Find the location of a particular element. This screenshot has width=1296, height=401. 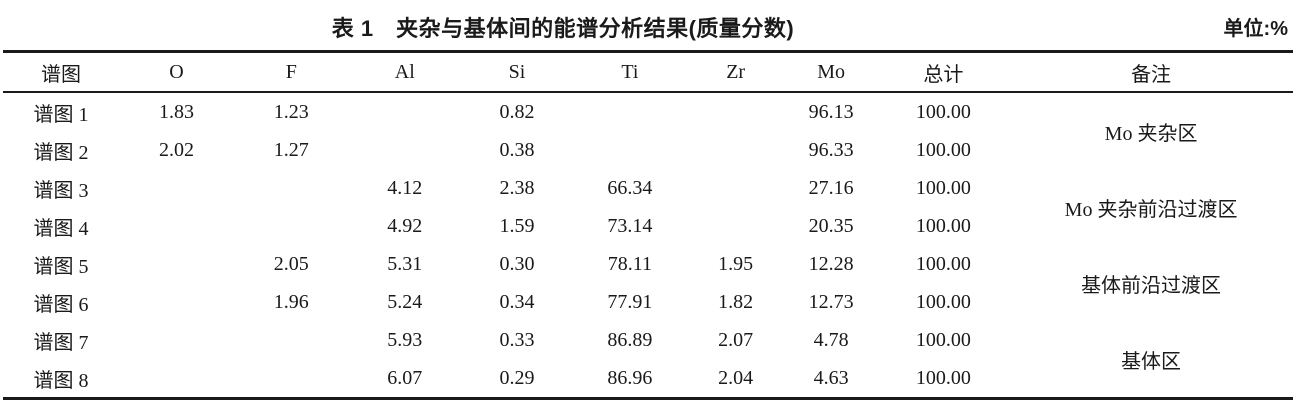

value-cell: 66.34 is located at coordinates (630, 187).